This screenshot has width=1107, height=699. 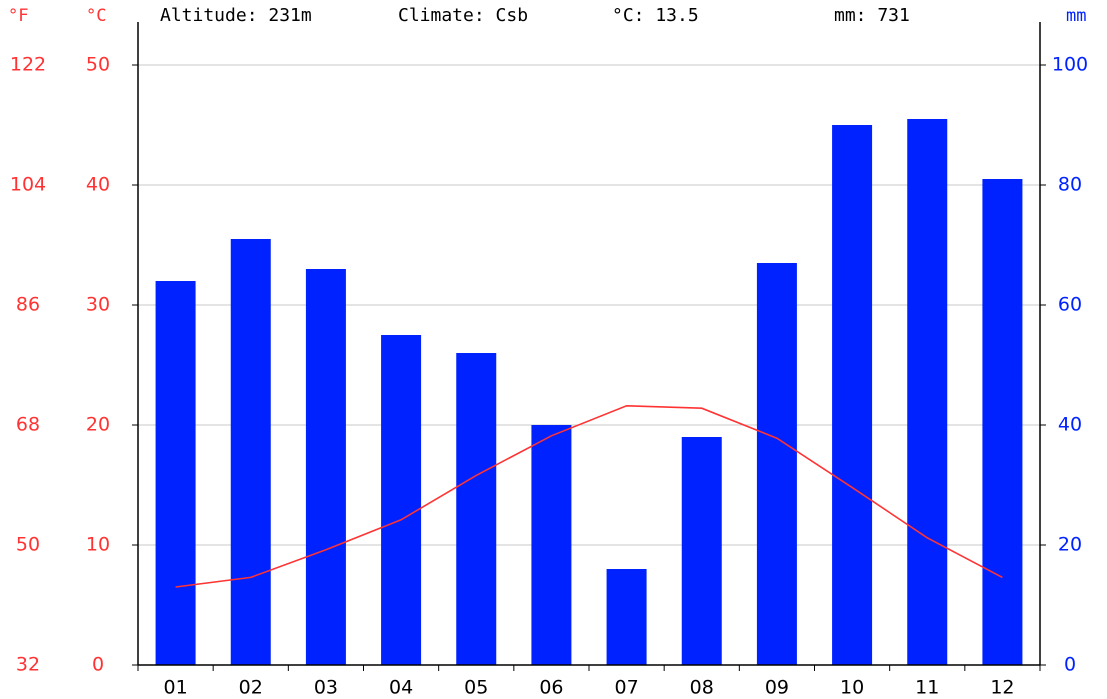 I want to click on x-tick-label: 09, so click(x=777, y=688).